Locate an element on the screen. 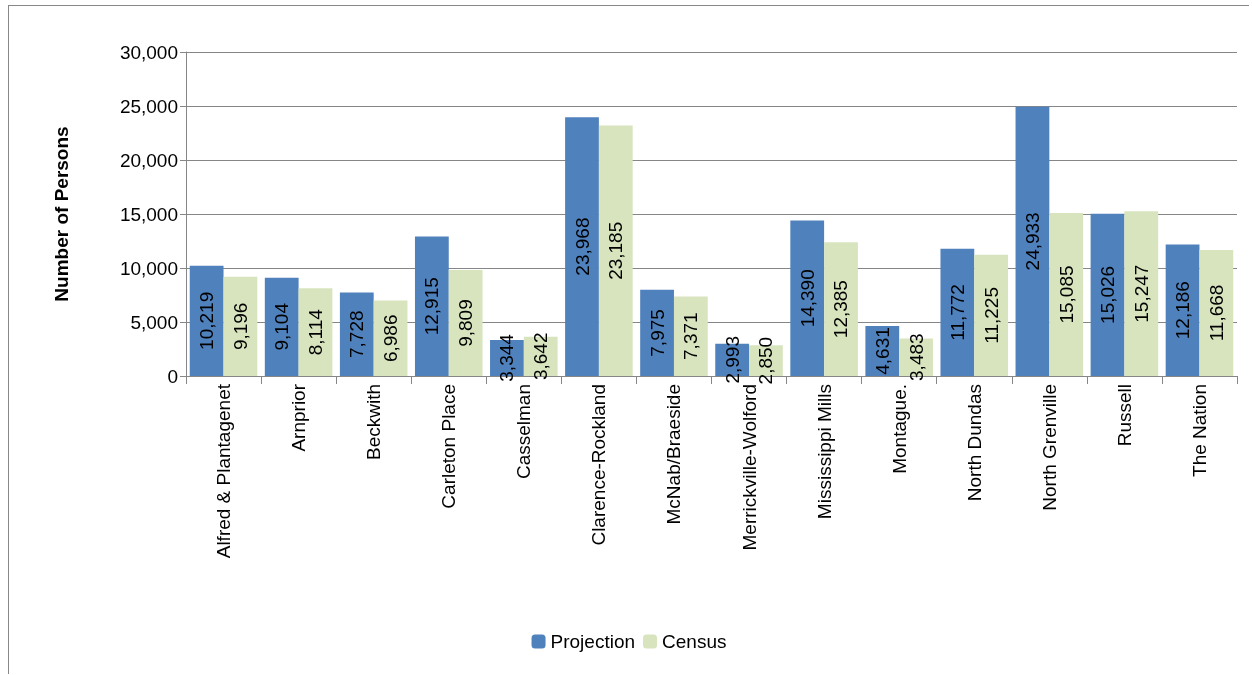 This screenshot has width=1252, height=675. x-tick-label: Casselman is located at coordinates (524, 432).